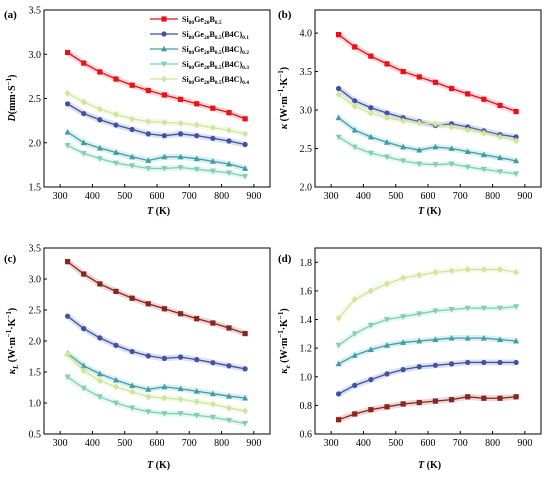  I want to click on y-tick-label: 3.0, so click(35, 55).